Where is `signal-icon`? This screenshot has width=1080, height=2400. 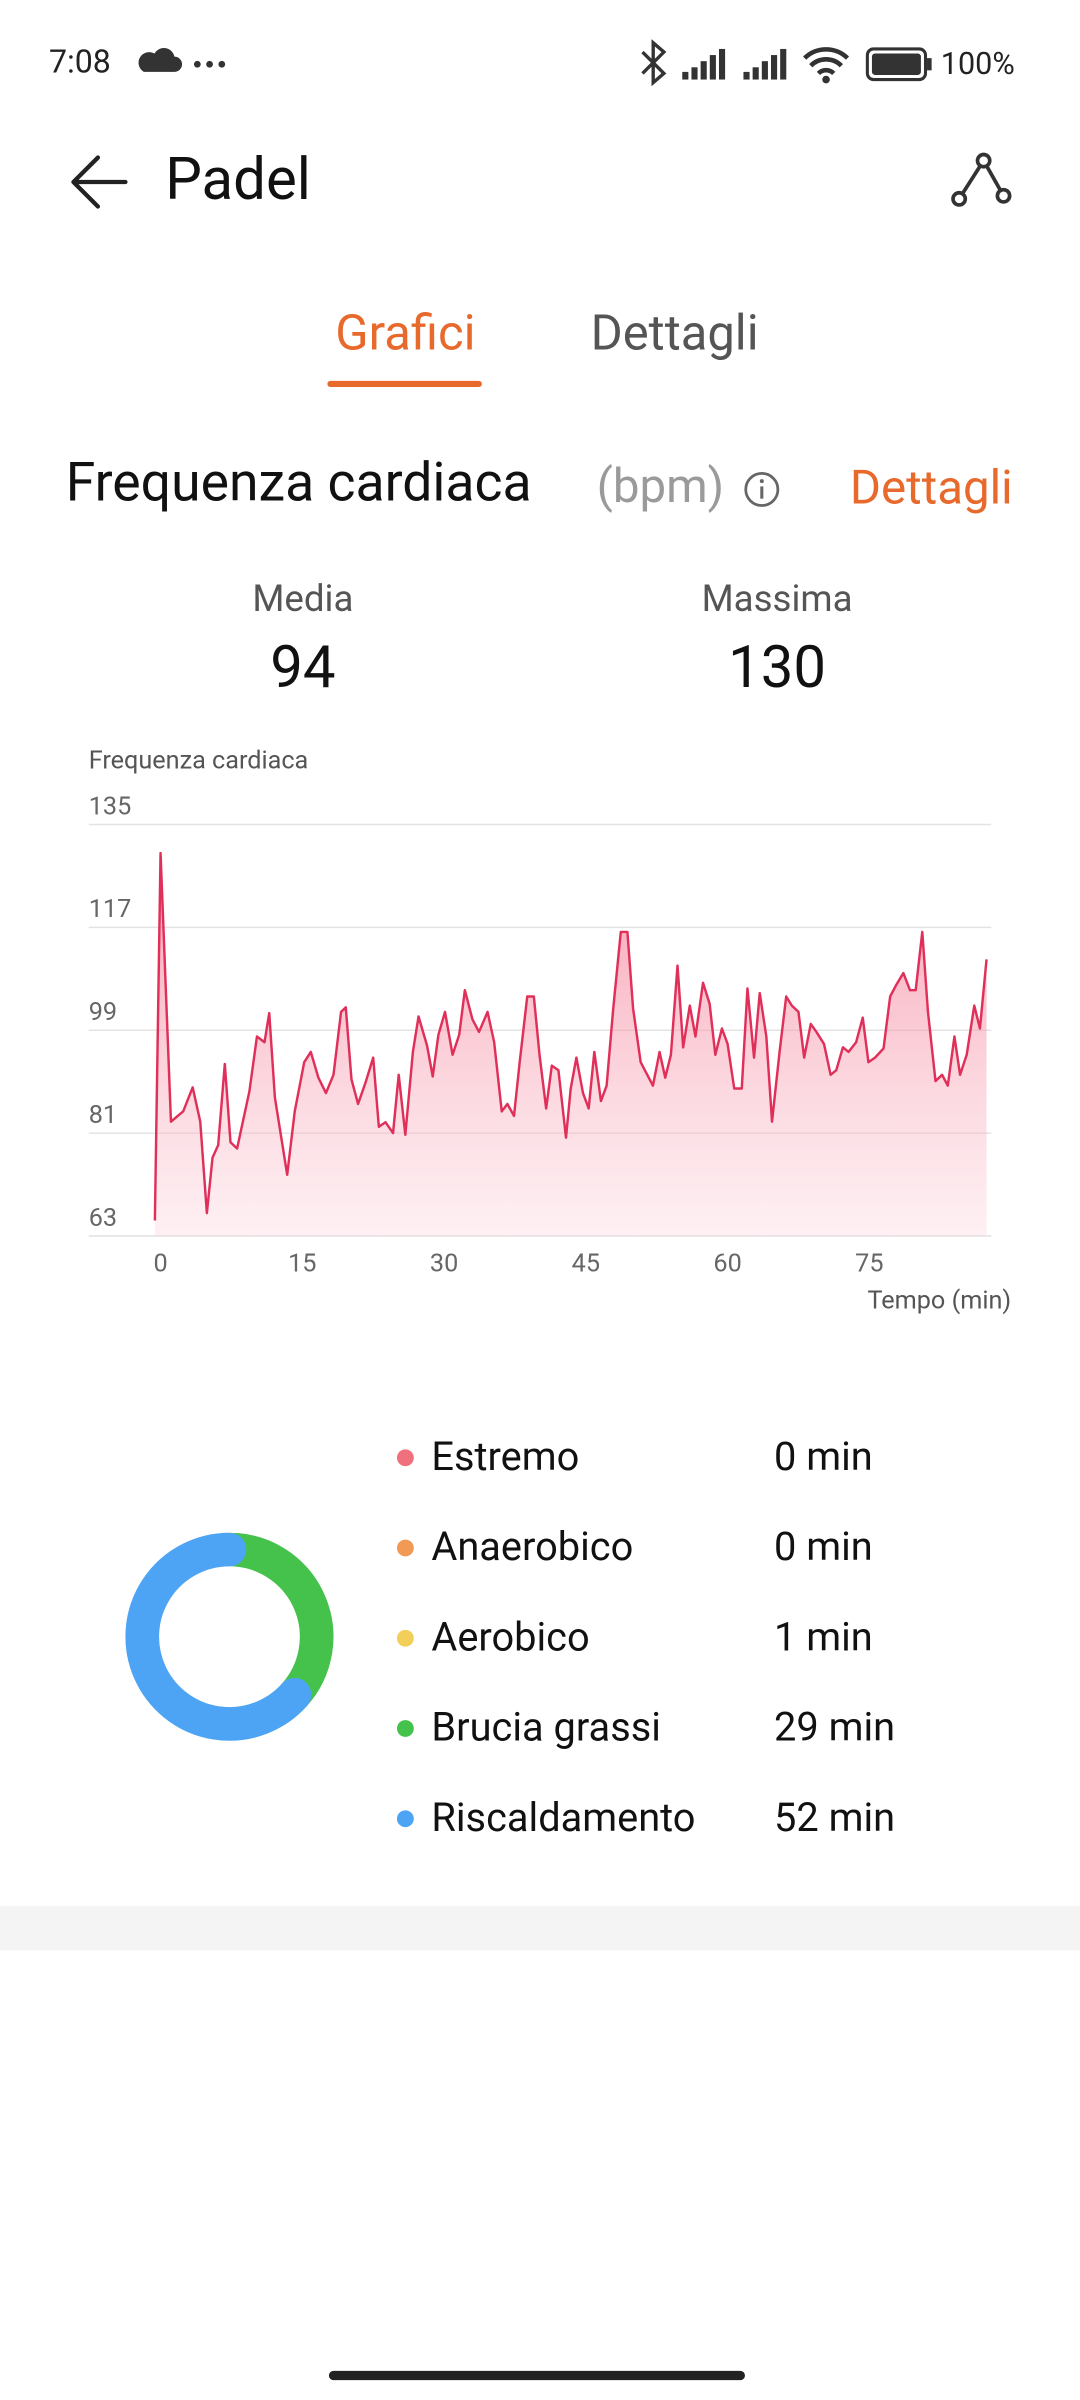
signal-icon is located at coordinates (734, 64).